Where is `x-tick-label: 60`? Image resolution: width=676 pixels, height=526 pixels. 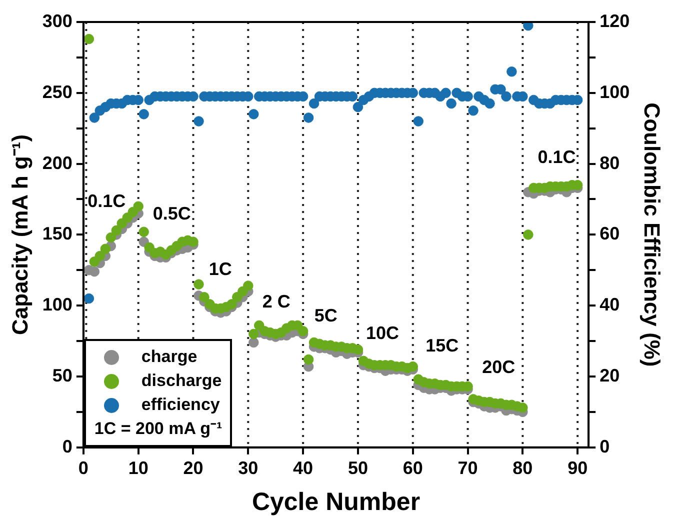 x-tick-label: 60 is located at coordinates (412, 468).